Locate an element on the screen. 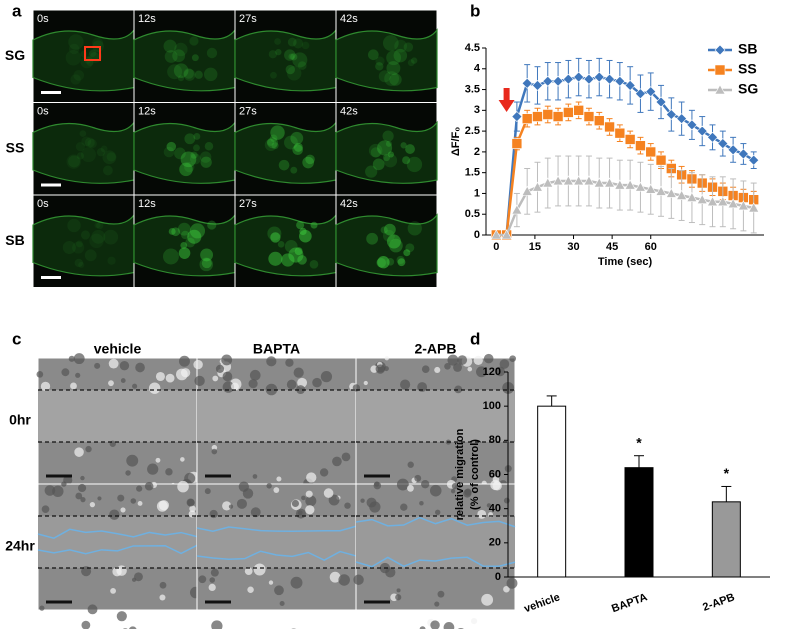 The width and height of the screenshot is (800, 629). time-label: 12s is located at coordinates (147, 204).